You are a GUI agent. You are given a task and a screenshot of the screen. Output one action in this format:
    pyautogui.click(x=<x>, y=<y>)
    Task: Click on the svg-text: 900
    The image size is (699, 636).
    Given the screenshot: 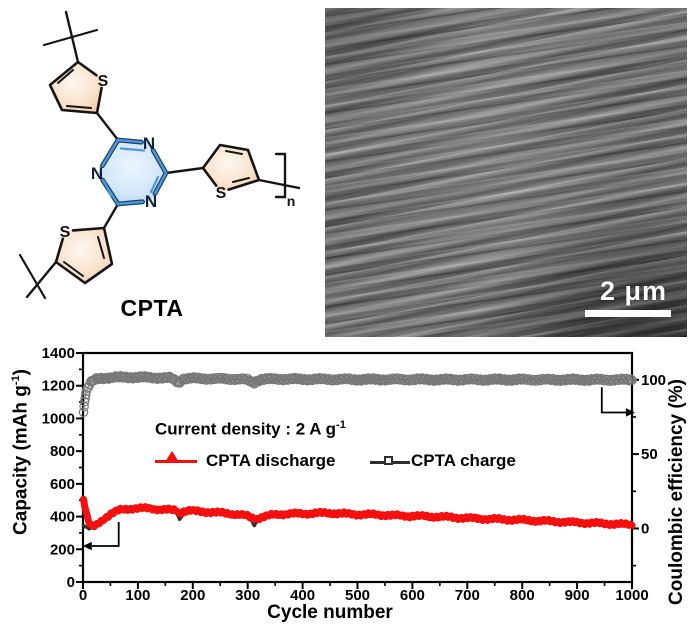 What is the action you would take?
    pyautogui.click(x=577, y=595)
    